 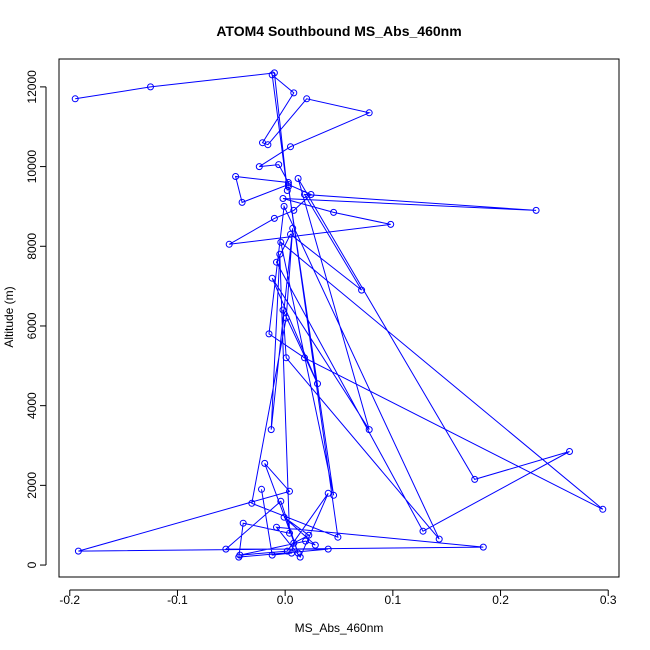 What do you see at coordinates (500, 600) in the screenshot?
I see `x-tick-label: 0.2` at bounding box center [500, 600].